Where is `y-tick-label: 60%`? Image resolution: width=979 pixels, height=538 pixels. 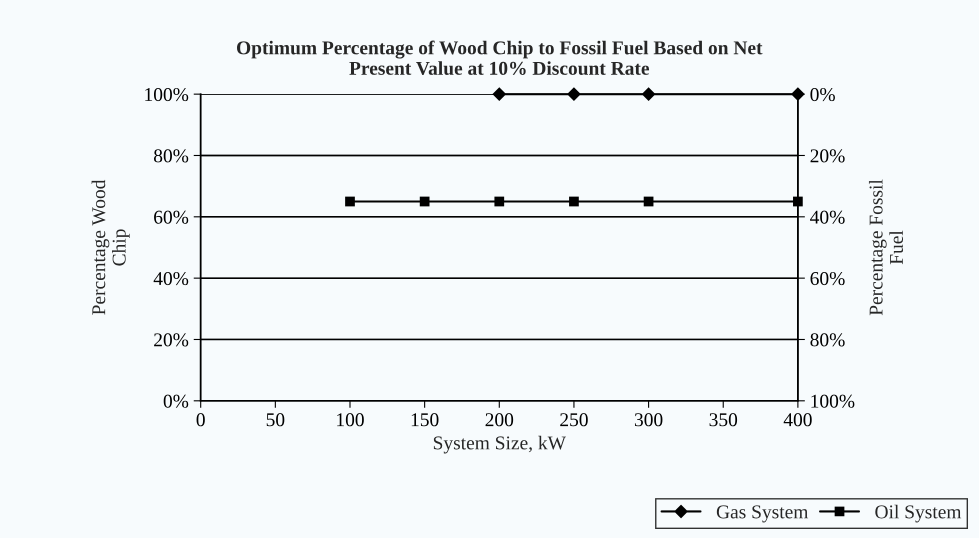
y-tick-label: 60% is located at coordinates (171, 217).